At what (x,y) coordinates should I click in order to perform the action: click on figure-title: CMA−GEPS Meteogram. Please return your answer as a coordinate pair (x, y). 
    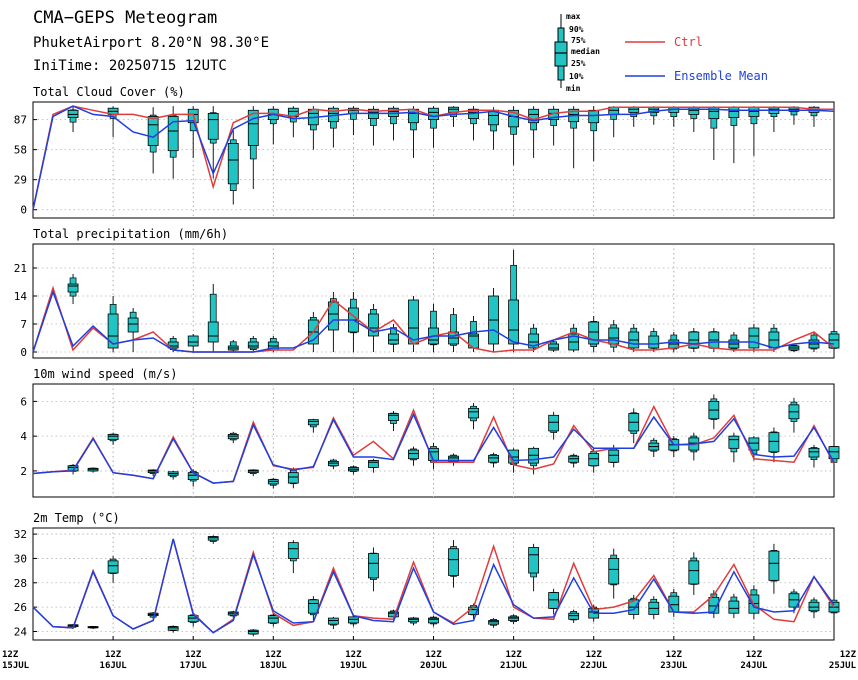
    Looking at the image, I should click on (125, 18).